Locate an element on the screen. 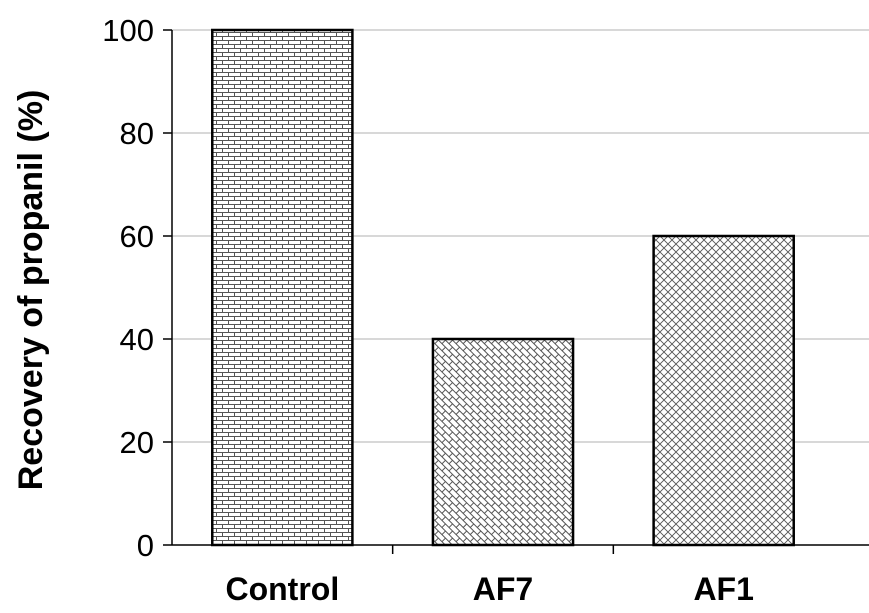  y-tick-label: 80 is located at coordinates (137, 133).